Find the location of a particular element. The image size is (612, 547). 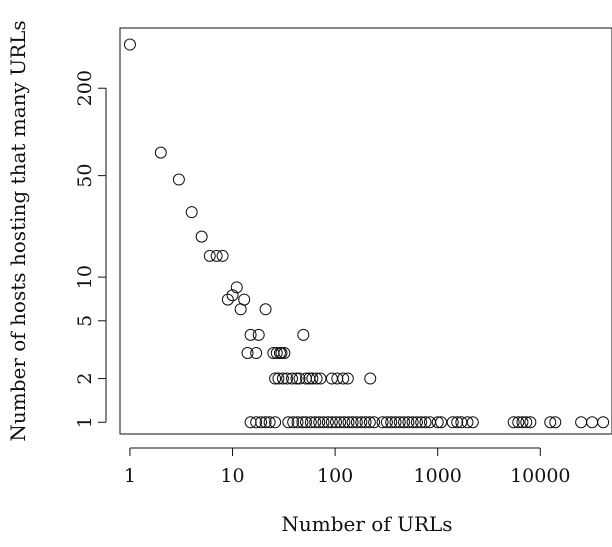

y-tick-label: 10 is located at coordinates (85, 277).